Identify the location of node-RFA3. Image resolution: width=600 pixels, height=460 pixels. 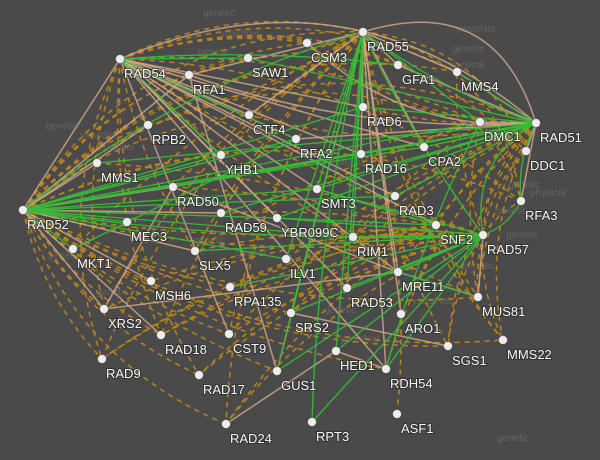
(521, 201).